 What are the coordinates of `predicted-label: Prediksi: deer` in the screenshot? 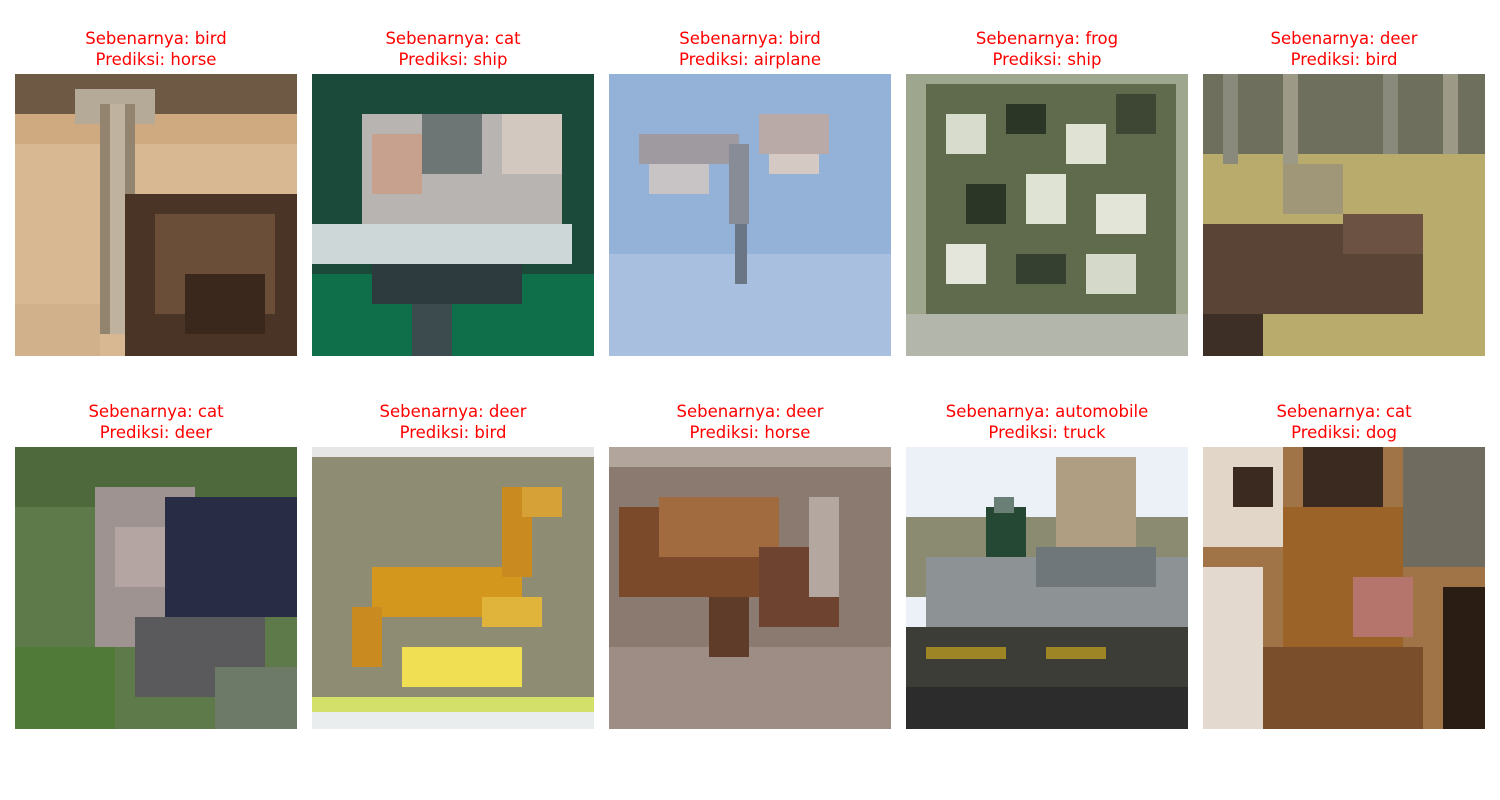 It's located at (156, 432).